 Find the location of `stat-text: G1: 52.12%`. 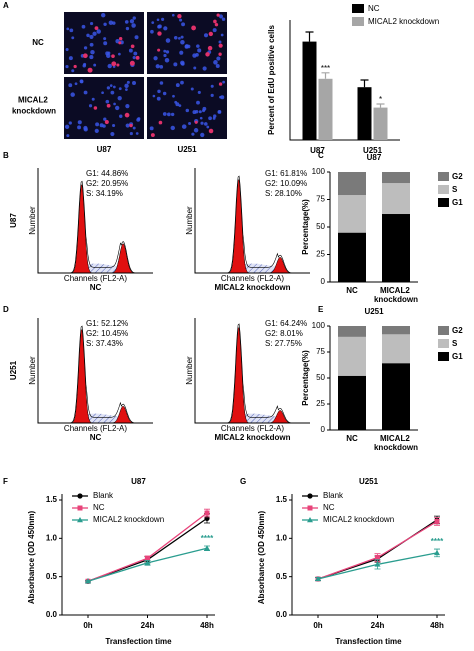

stat-text: G1: 52.12% is located at coordinates (107, 323).